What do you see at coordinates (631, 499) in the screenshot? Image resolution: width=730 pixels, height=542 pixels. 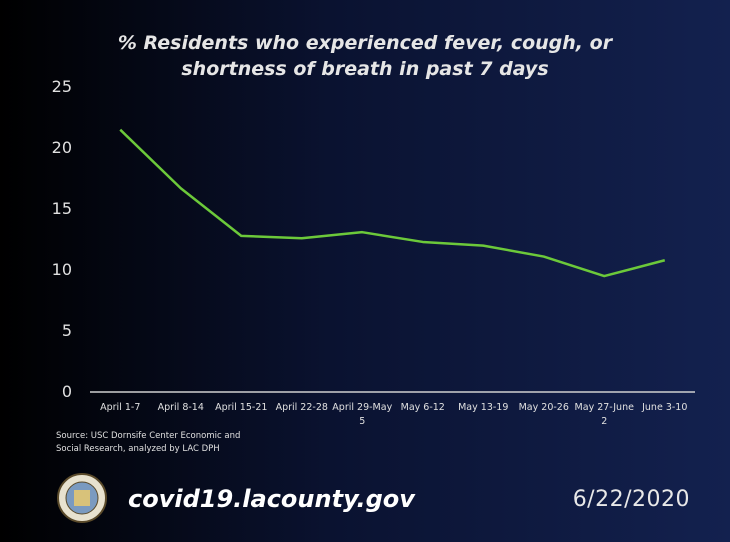 I see `date: 6/22/2020` at bounding box center [631, 499].